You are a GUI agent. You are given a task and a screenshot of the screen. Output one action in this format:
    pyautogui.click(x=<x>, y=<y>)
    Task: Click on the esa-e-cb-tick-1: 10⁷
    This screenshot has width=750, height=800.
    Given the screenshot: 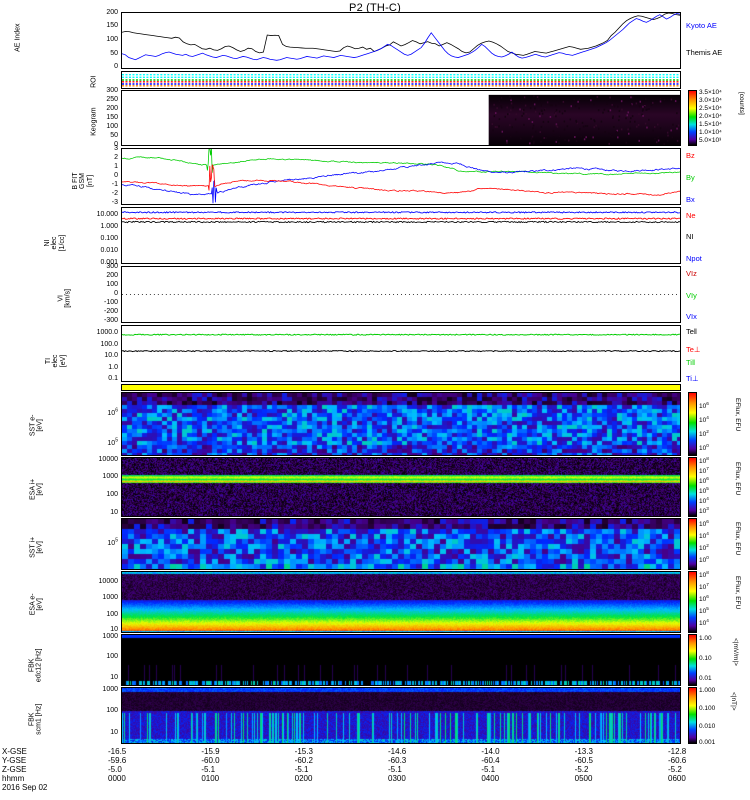 What is the action you would take?
    pyautogui.click(x=704, y=587)
    